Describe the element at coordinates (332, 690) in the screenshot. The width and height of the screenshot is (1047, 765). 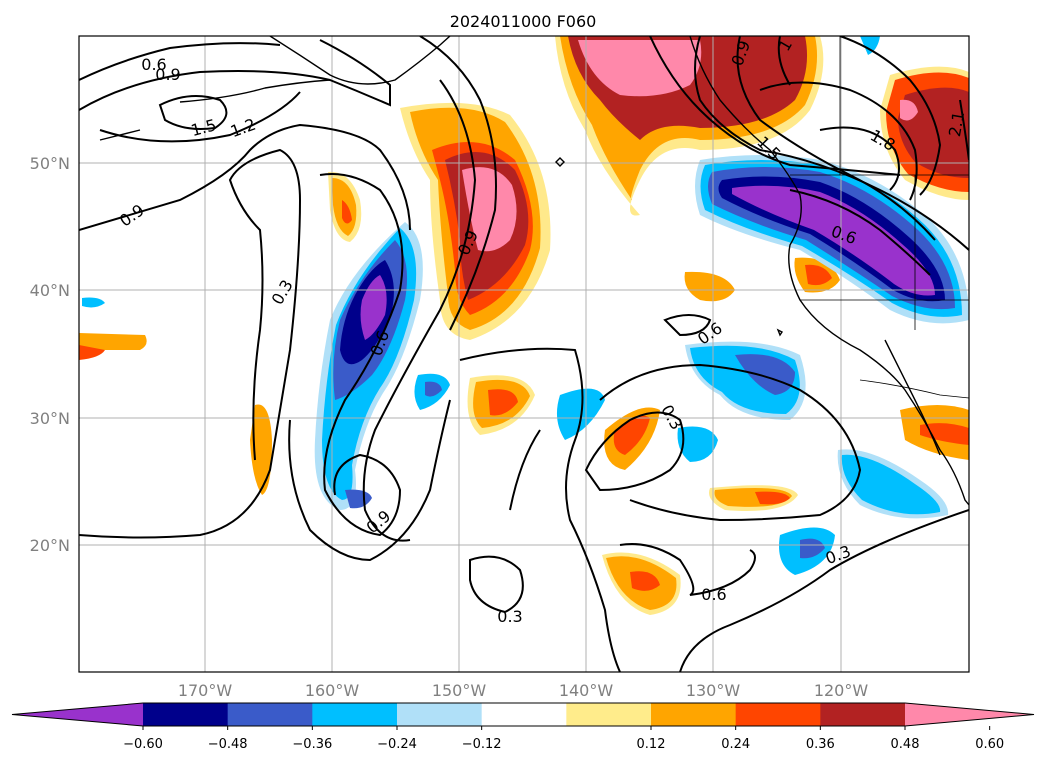
I see `lon-label: 160°W` at that location.